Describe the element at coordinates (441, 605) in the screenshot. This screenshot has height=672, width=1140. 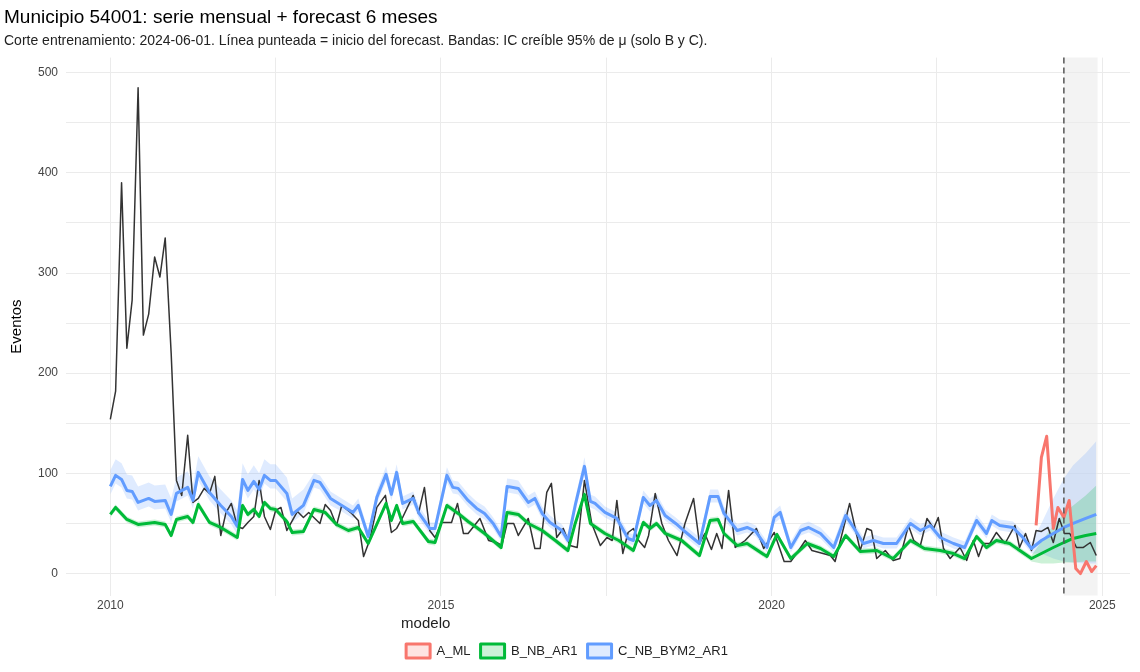
I see `x-tick-label: 2015` at that location.